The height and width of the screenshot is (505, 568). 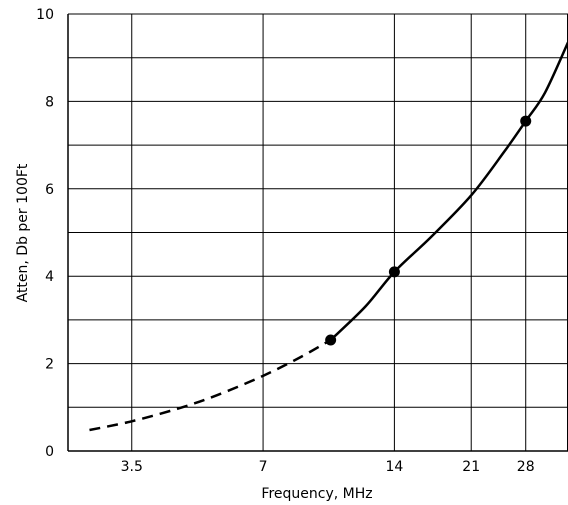 I want to click on x-tick-label: 21, so click(x=471, y=467).